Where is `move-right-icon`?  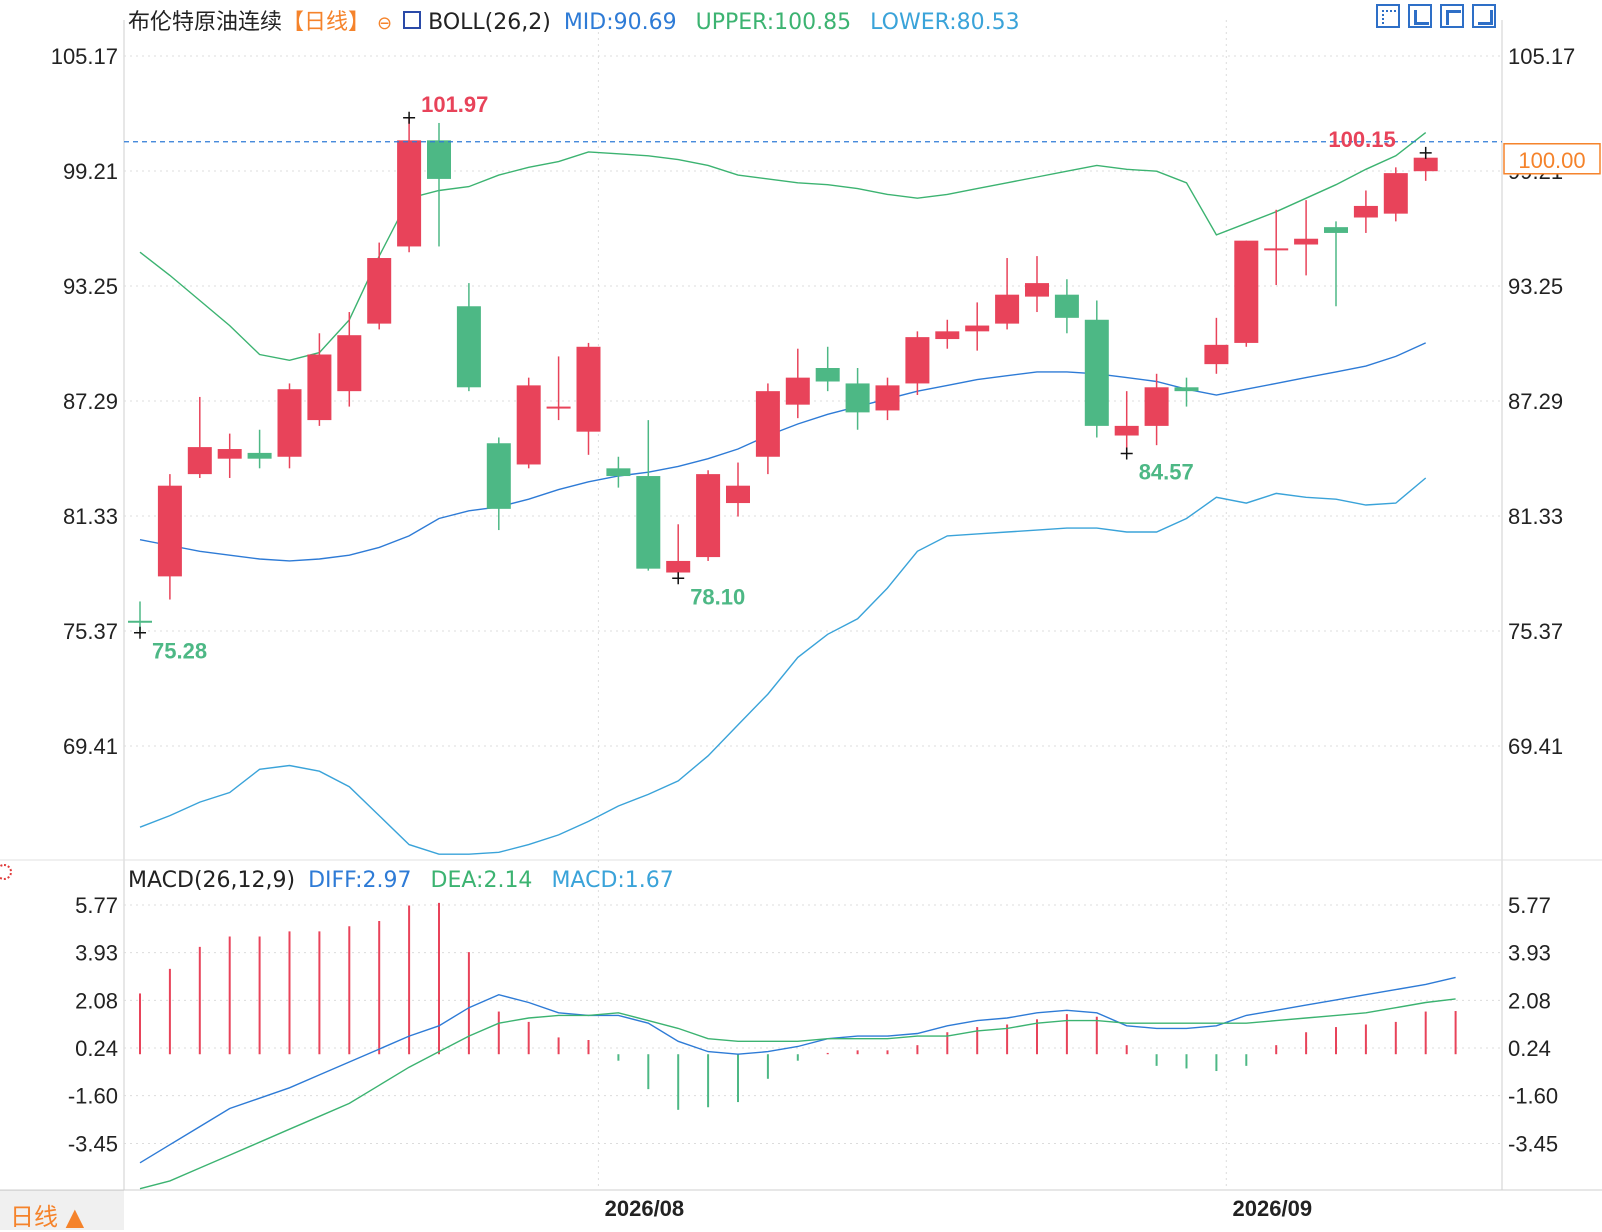
move-right-icon is located at coordinates (1484, 16).